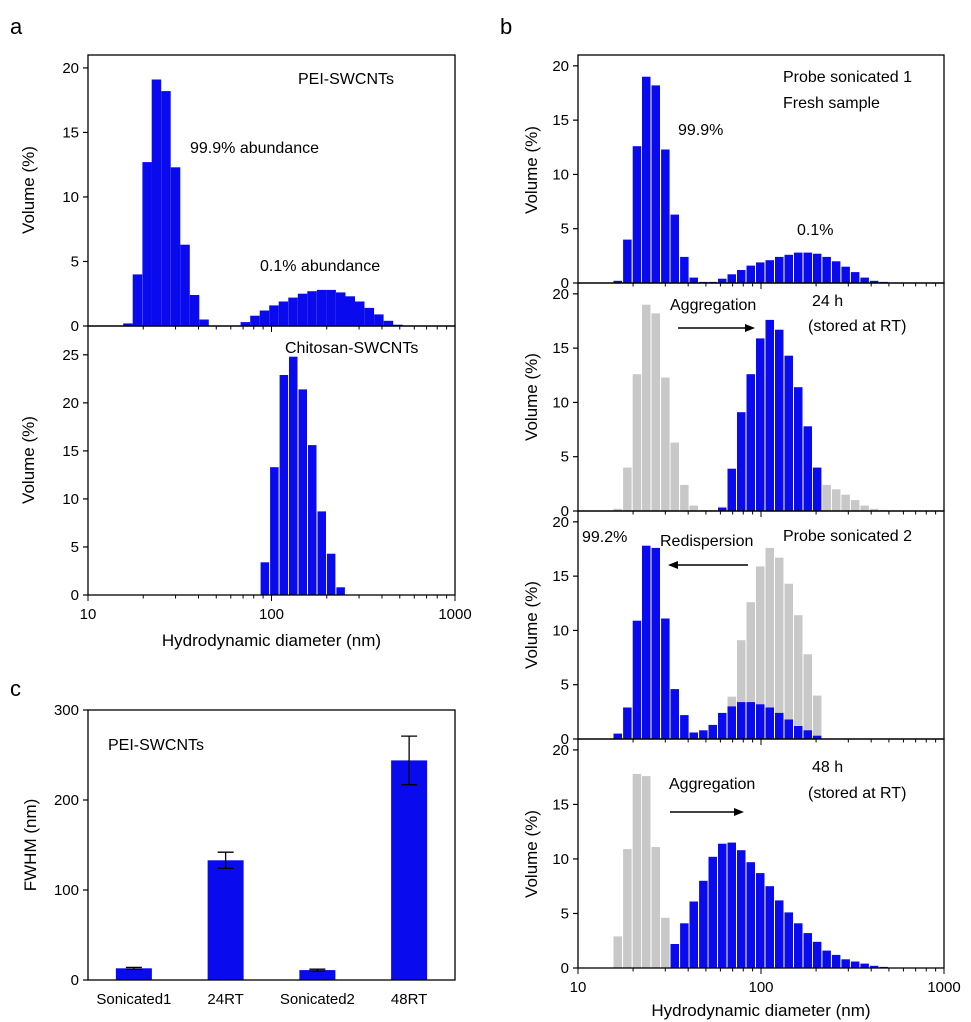 This screenshot has height=1022, width=971. What do you see at coordinates (712, 784) in the screenshot?
I see `label-aggregation-48h: Aggregation` at bounding box center [712, 784].